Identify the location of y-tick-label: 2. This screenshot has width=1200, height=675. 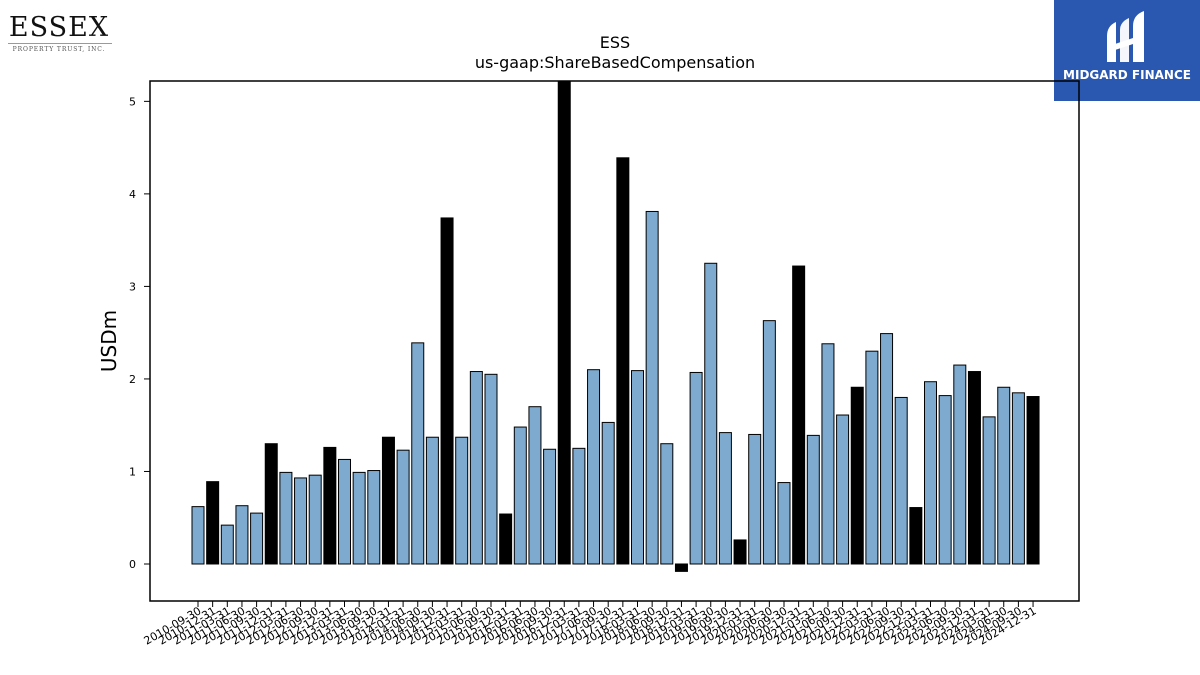
(132, 379).